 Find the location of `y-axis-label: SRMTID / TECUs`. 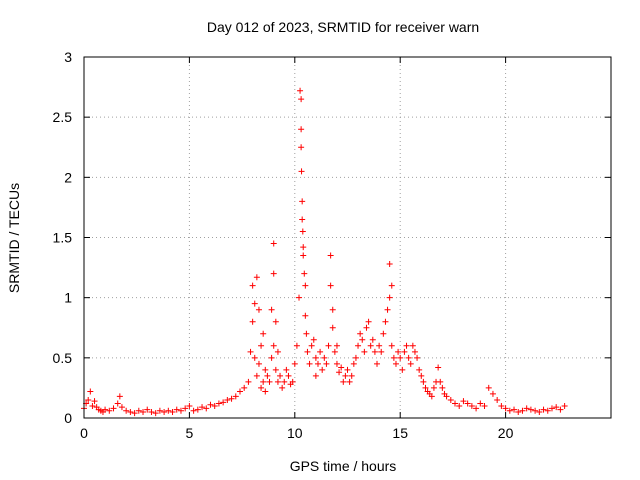

y-axis-label: SRMTID / TECUs is located at coordinates (14, 238).